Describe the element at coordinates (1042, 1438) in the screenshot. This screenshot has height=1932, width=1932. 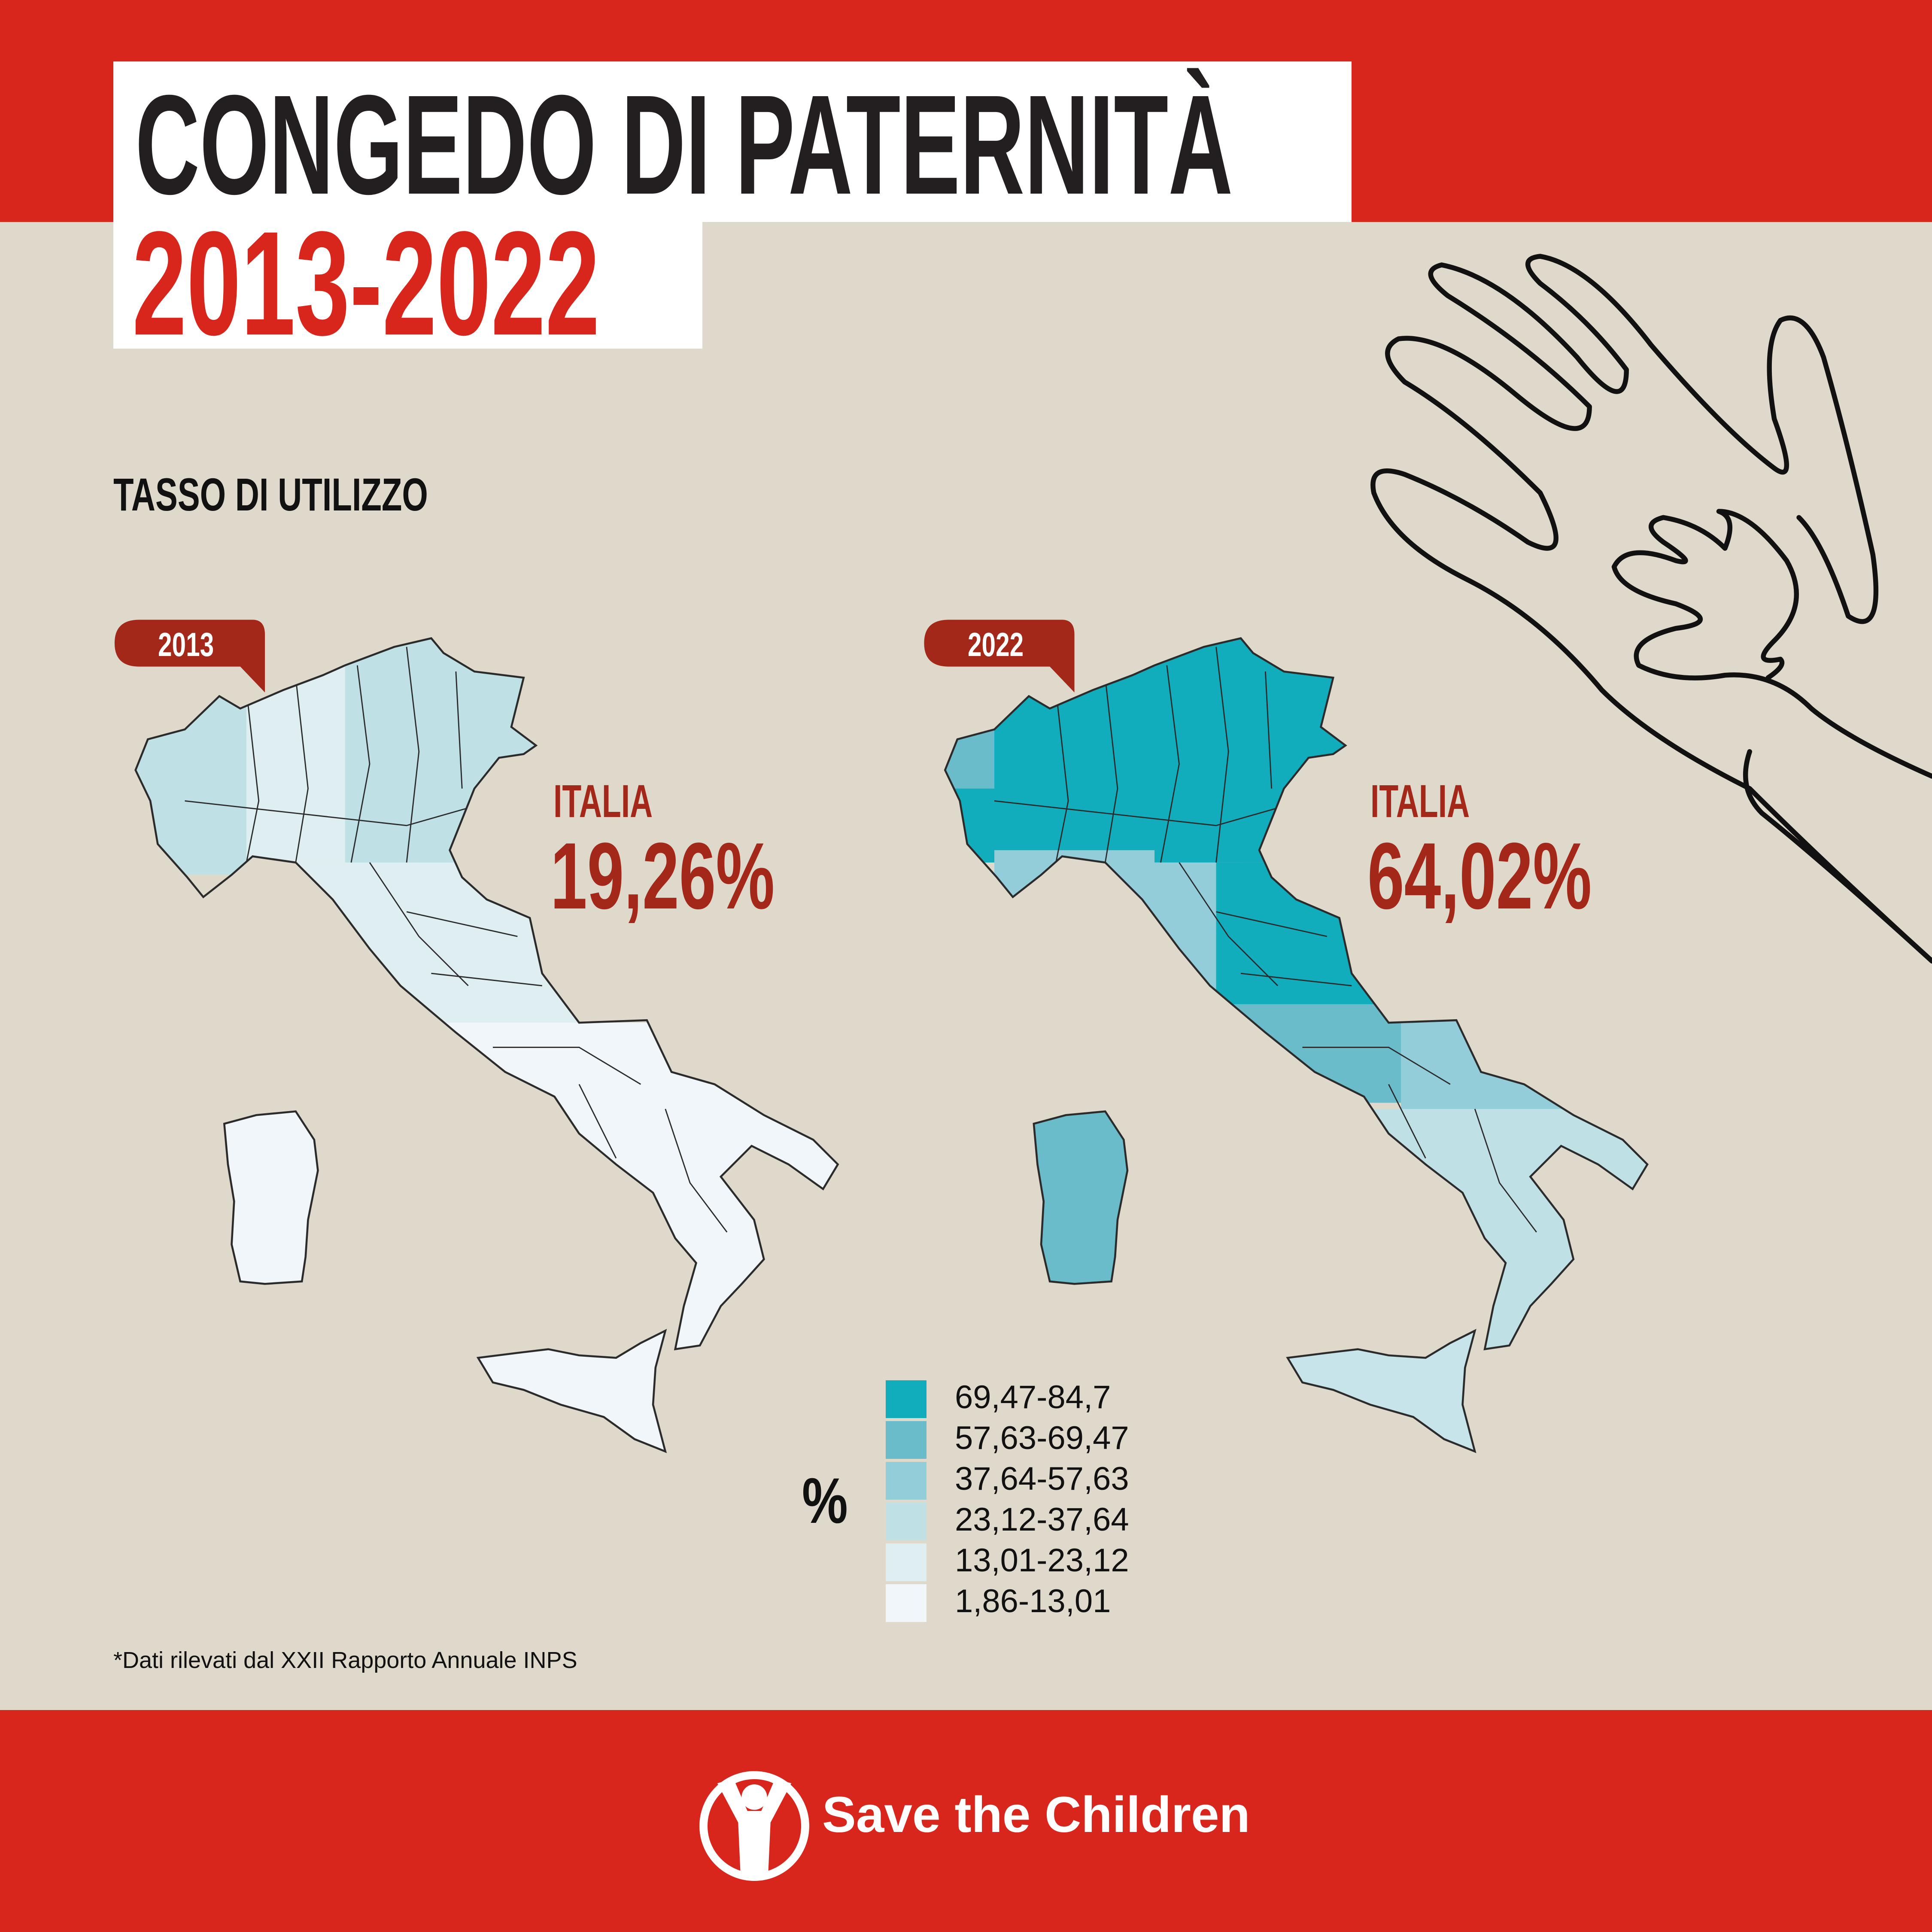
I see `legend-label: 57,63-69,47` at that location.